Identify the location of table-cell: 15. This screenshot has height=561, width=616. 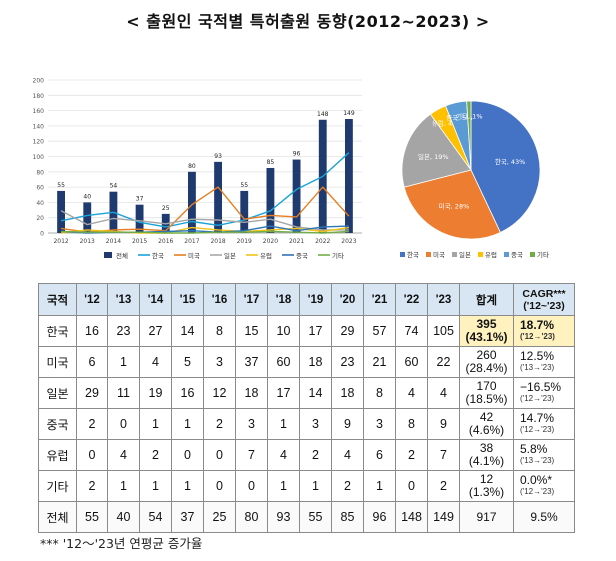
(251, 331).